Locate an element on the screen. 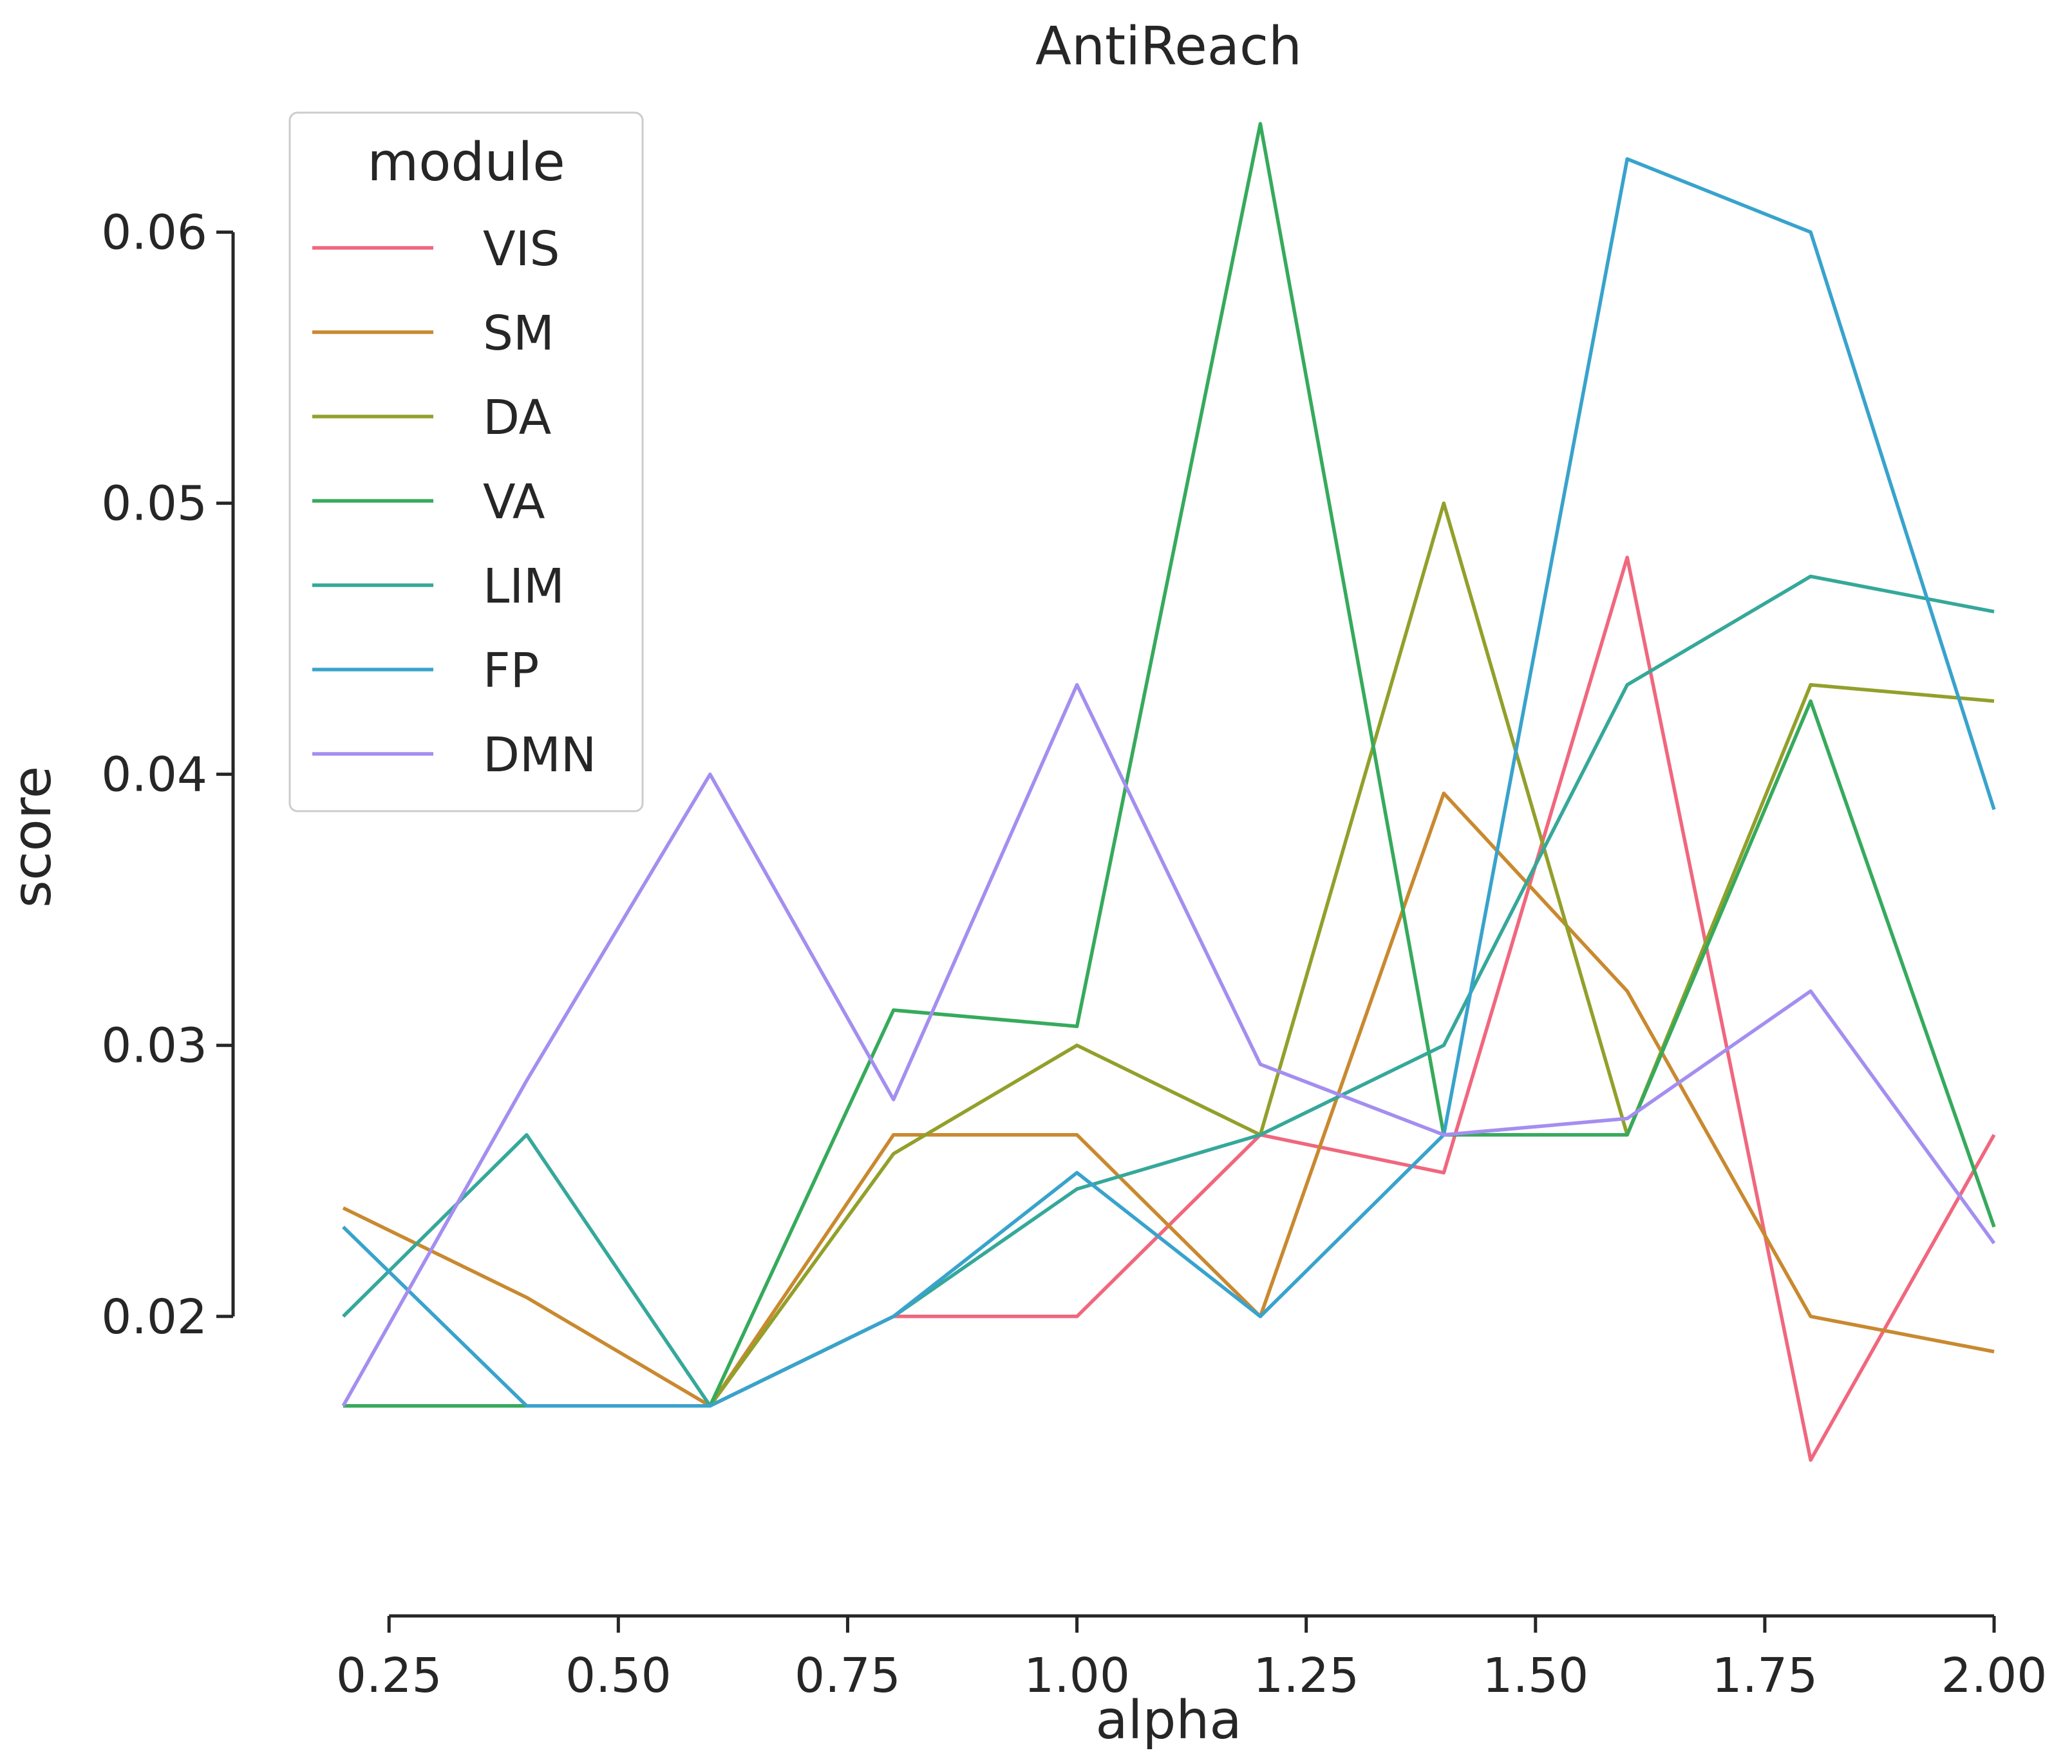  x-axis-ticks: 0.25 0.50 0.75 1.00 1.25 1.50 1.75 2.00 is located at coordinates (1192, 1659).